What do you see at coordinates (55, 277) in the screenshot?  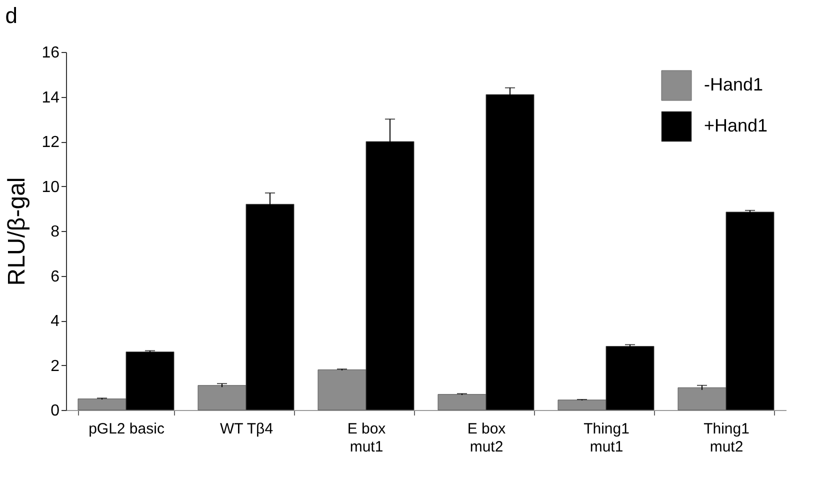 I see `y-tick-label: 6` at bounding box center [55, 277].